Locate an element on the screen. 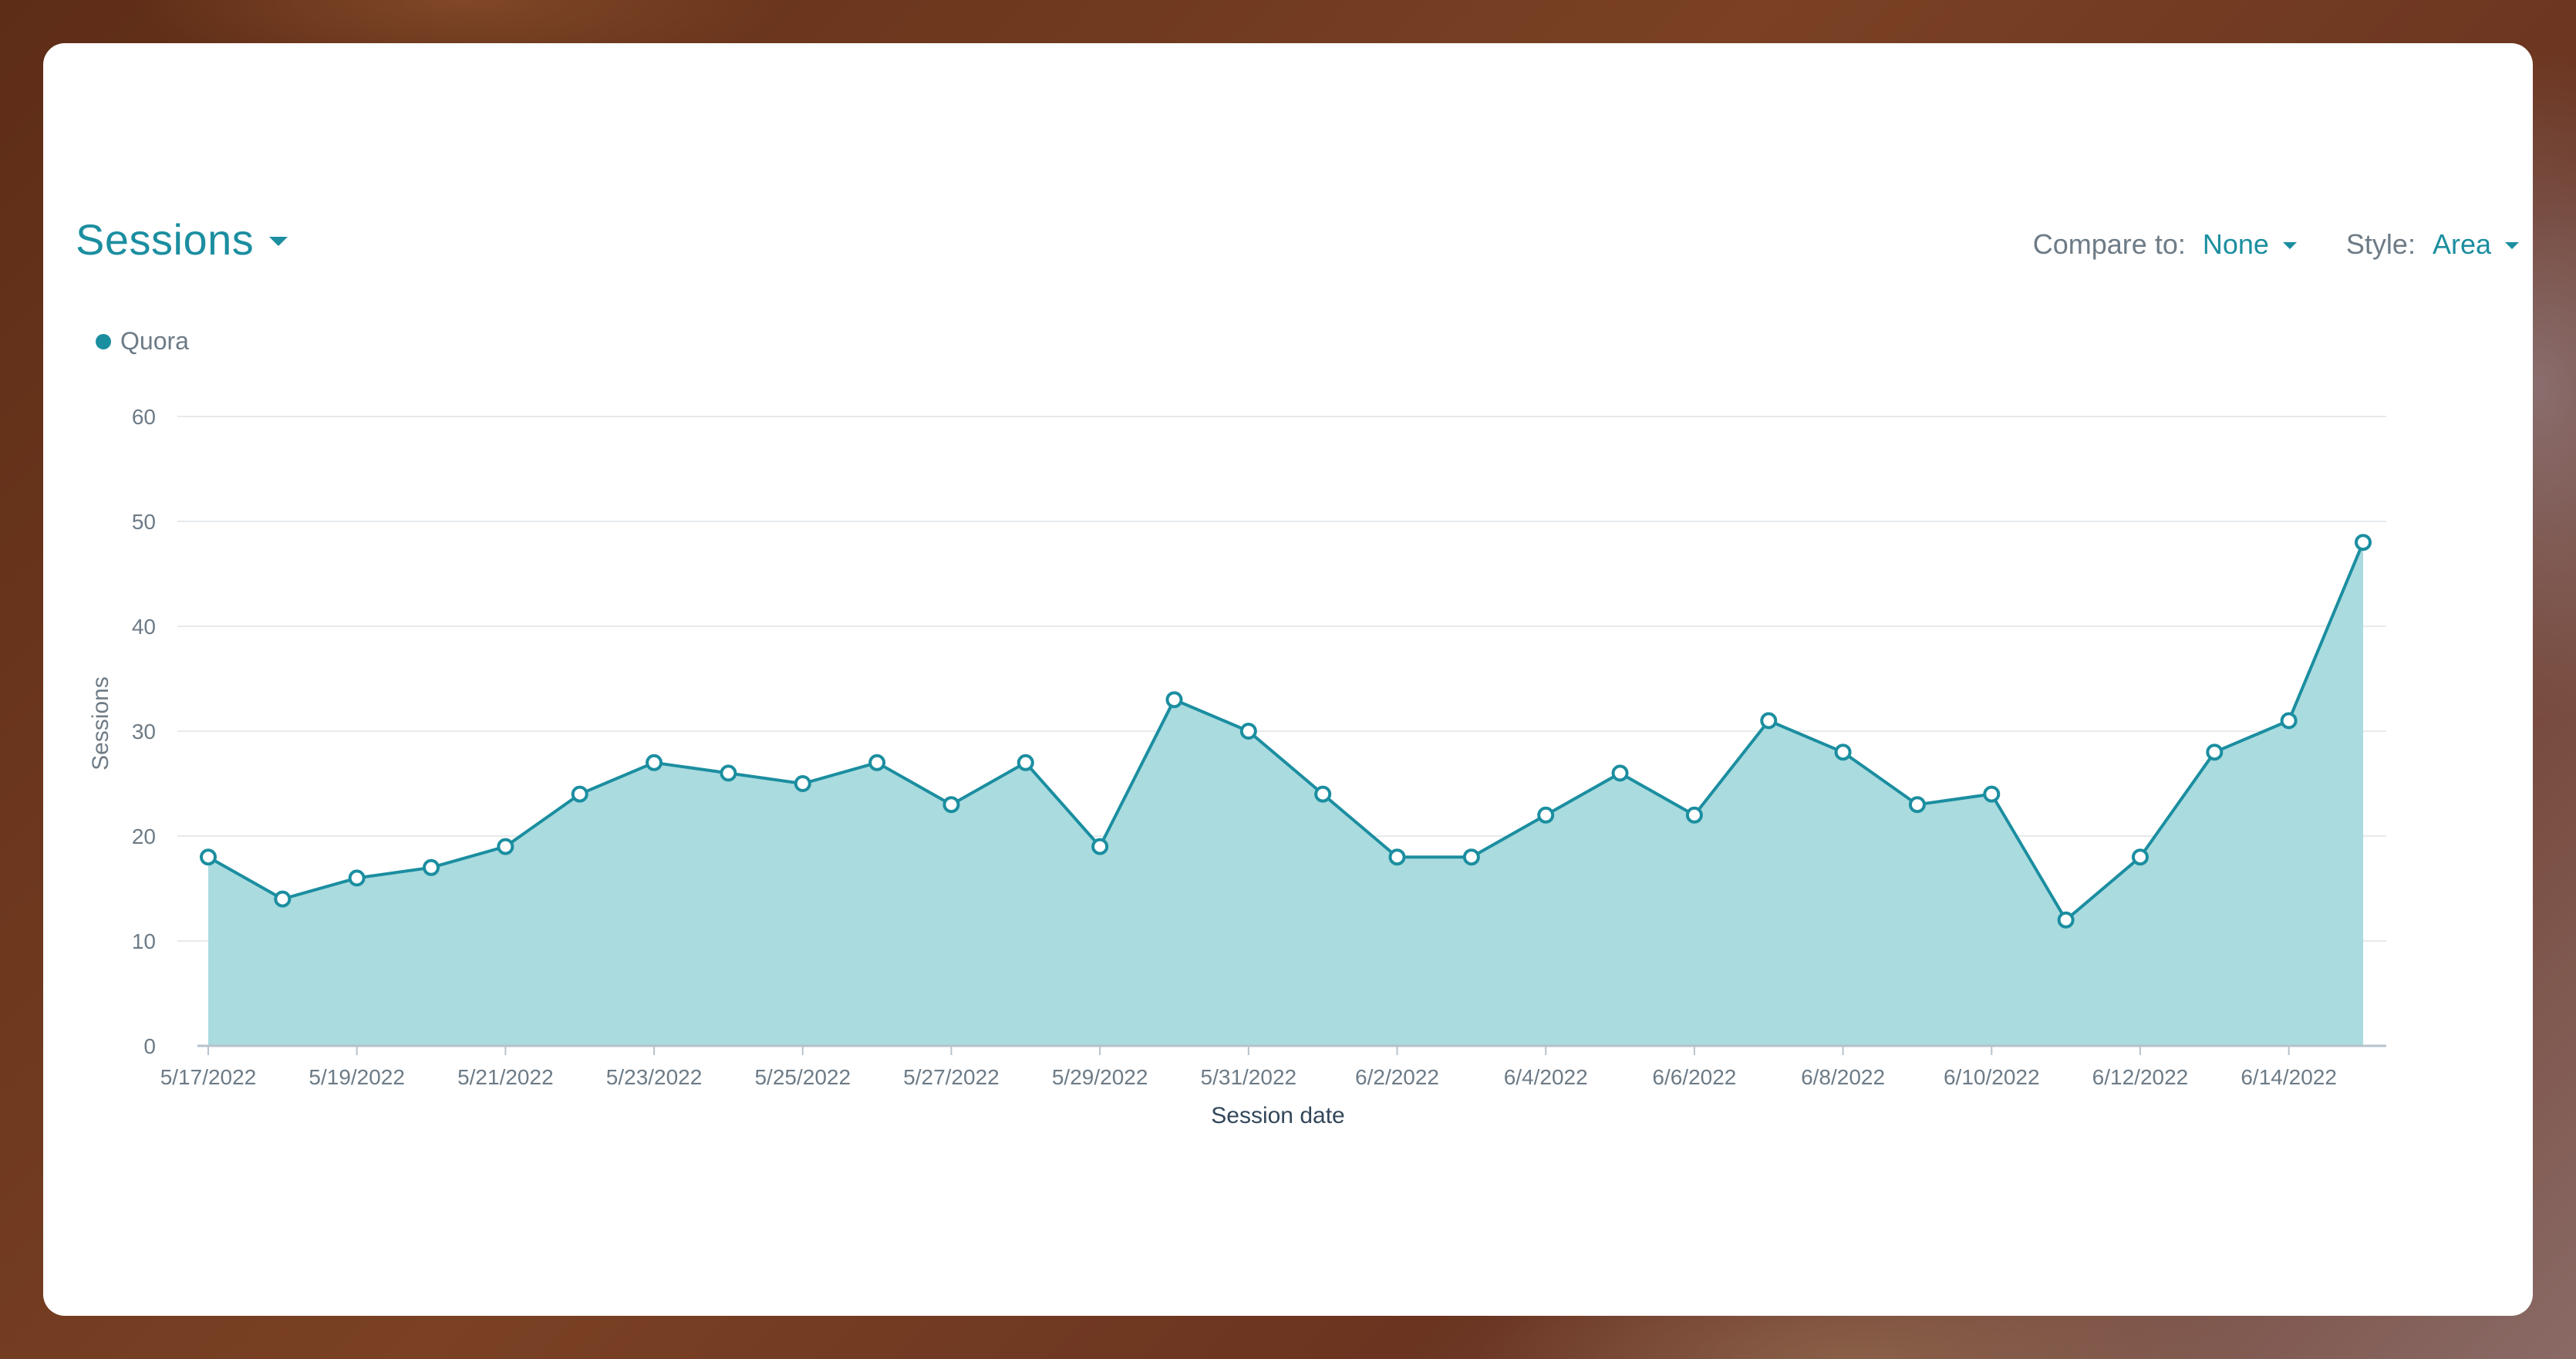 The height and width of the screenshot is (1359, 2576). y-tick-label: 10 is located at coordinates (144, 941).